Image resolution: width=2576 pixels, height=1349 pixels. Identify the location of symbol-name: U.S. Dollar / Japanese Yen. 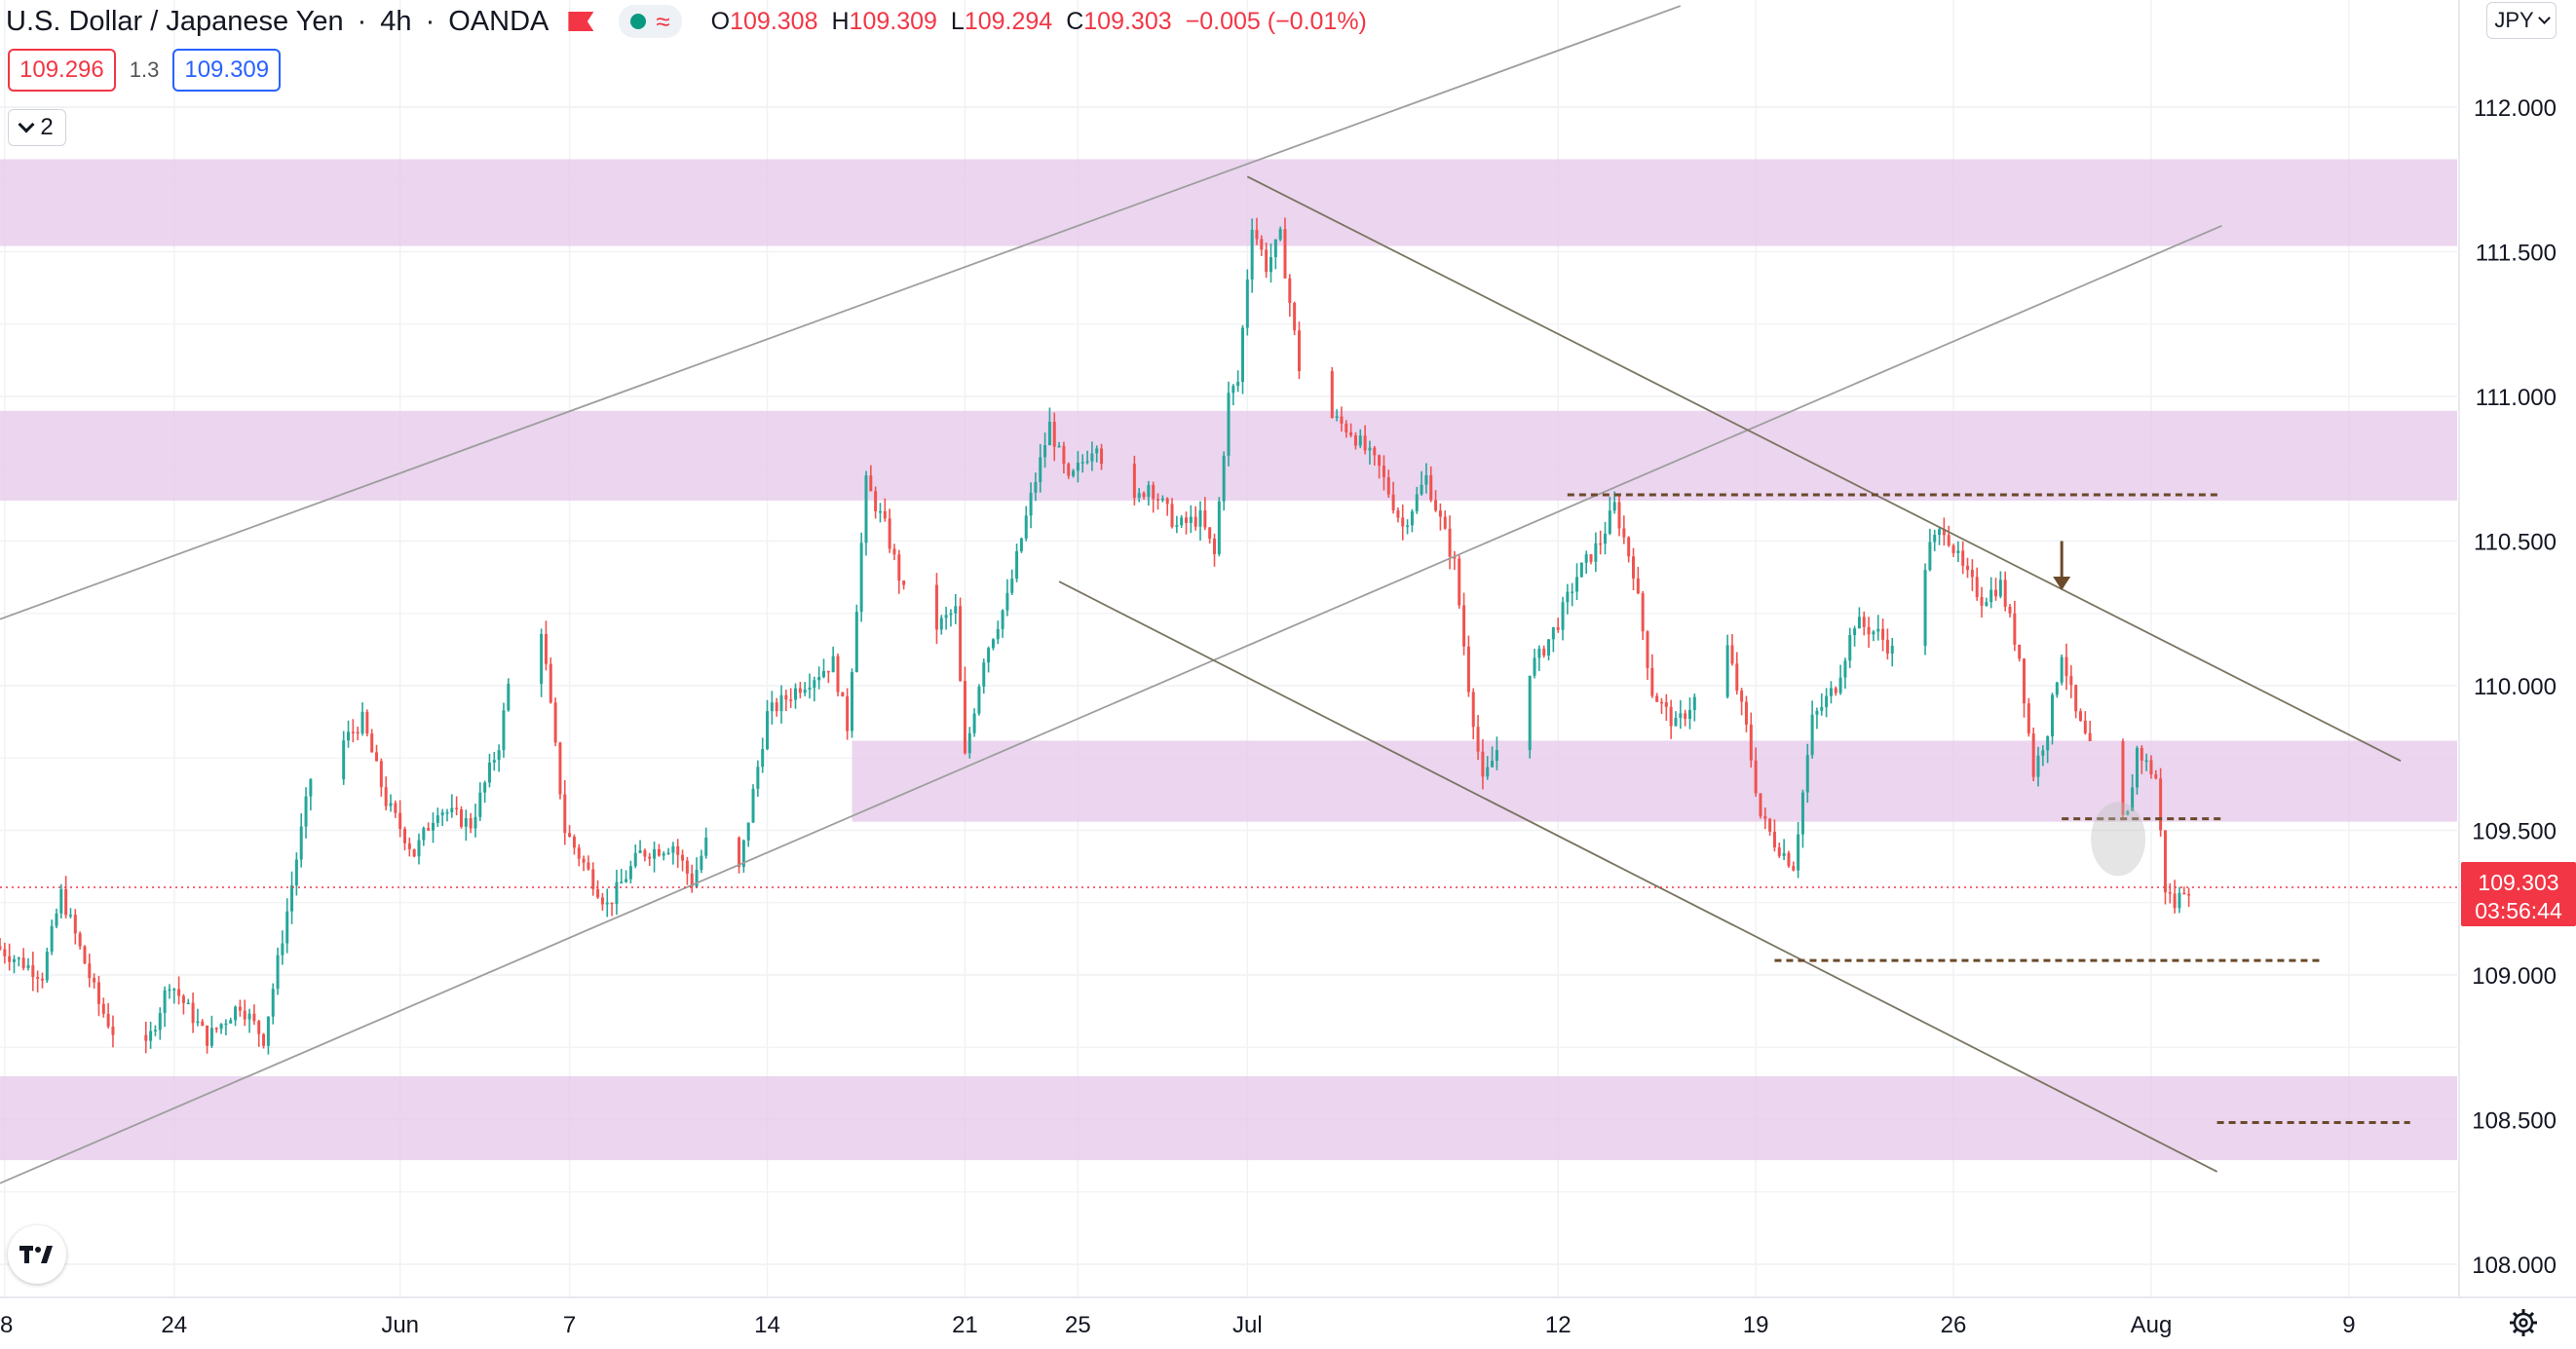
(175, 21).